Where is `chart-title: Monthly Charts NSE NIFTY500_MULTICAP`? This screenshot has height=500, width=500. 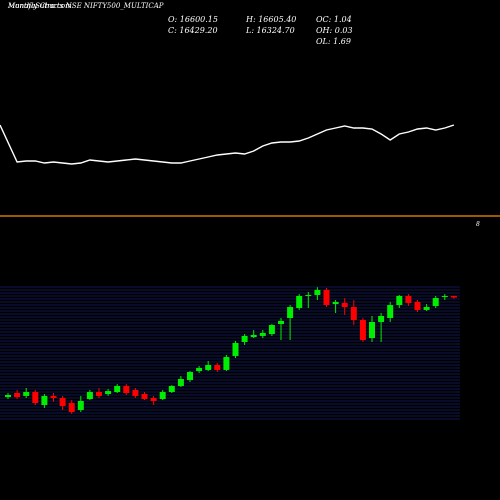
chart-title: Monthly Charts NSE NIFTY500_MULTICAP is located at coordinates (85, 6).